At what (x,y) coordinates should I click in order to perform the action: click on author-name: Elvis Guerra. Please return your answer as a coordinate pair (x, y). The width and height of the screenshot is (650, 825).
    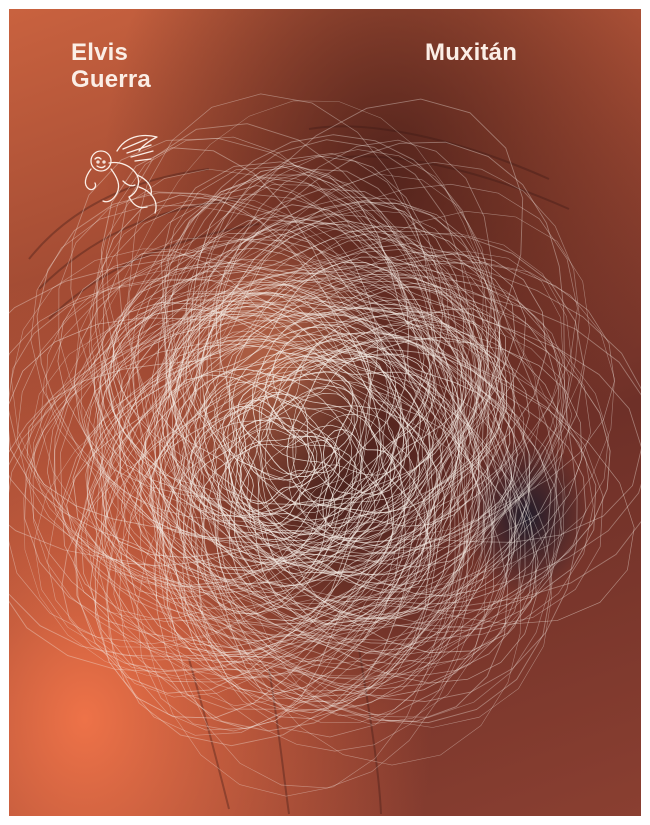
    Looking at the image, I should click on (111, 66).